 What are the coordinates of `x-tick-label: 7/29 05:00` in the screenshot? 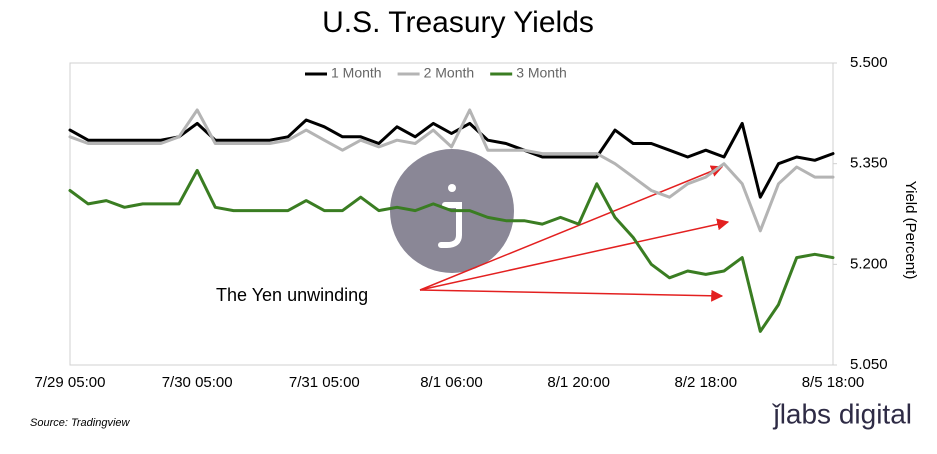 It's located at (70, 382).